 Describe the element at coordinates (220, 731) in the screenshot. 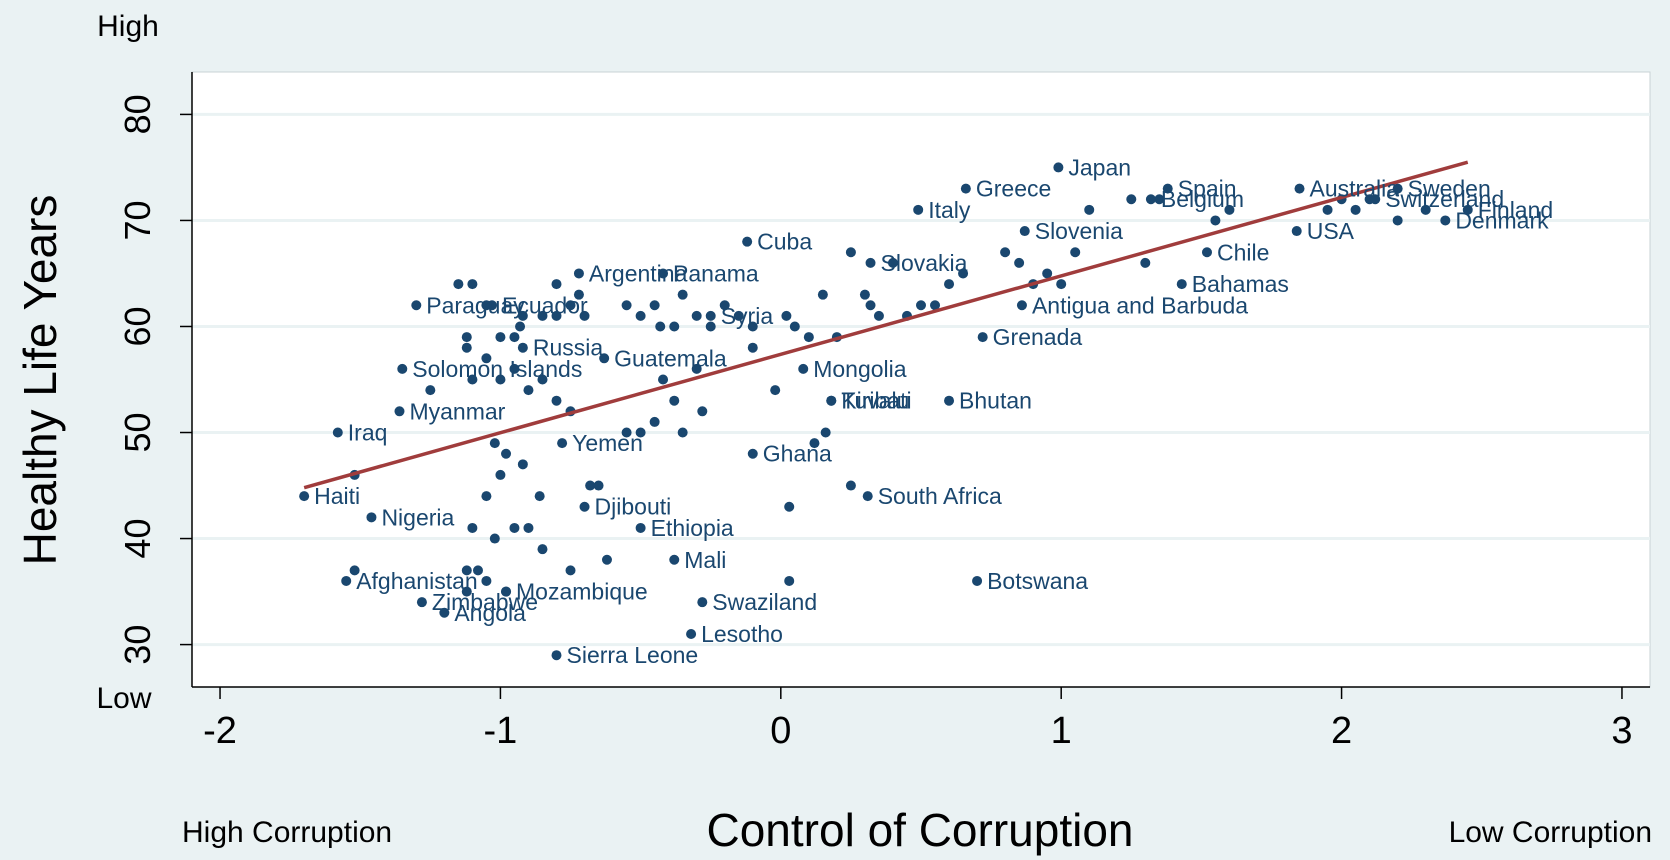

I see `x-tick-label: -2` at that location.